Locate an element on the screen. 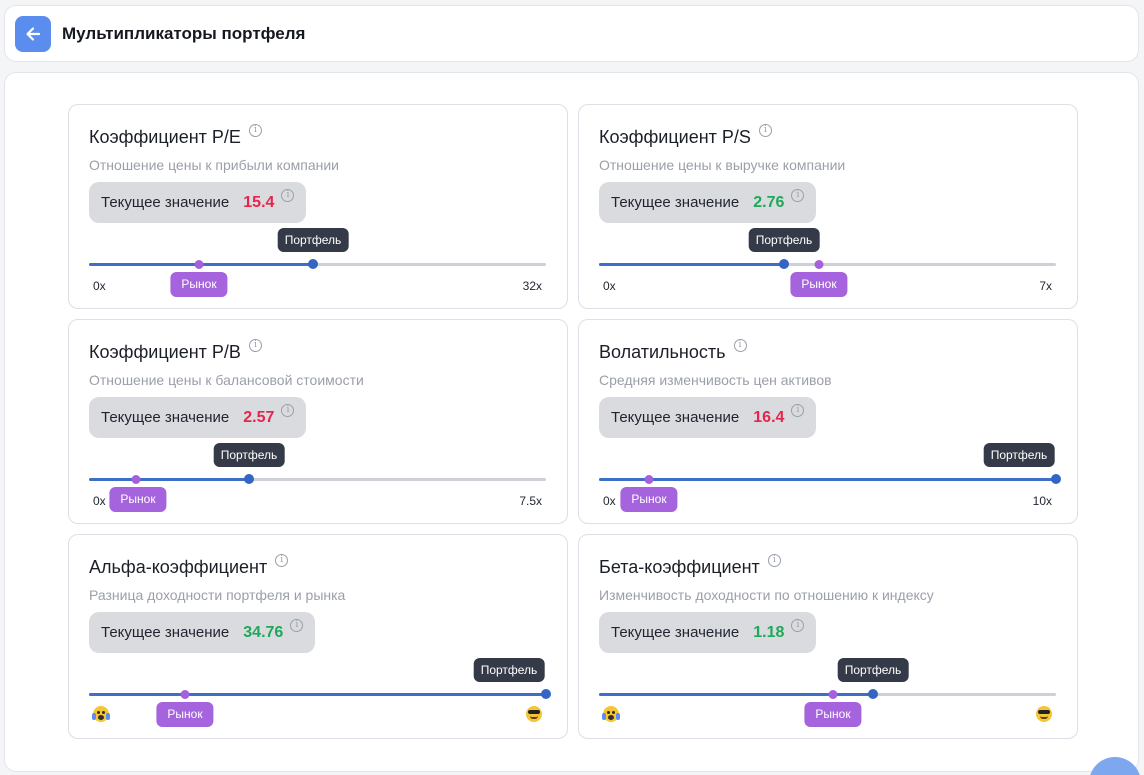 The height and width of the screenshot is (775, 1144). card-title-text: Бета-коэффициент is located at coordinates (679, 567).